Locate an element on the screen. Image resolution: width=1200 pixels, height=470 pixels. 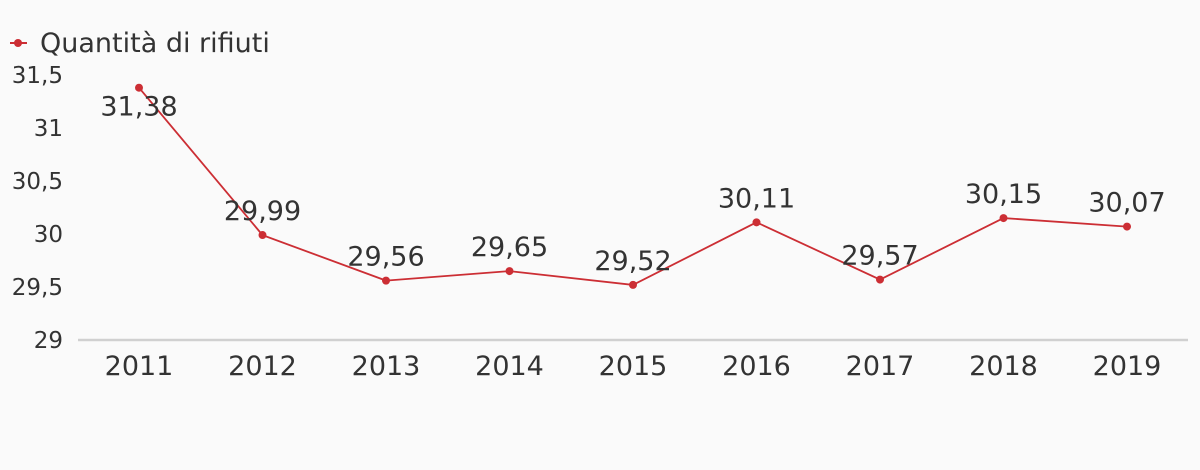
y-tick-label: 29 is located at coordinates (48, 341).